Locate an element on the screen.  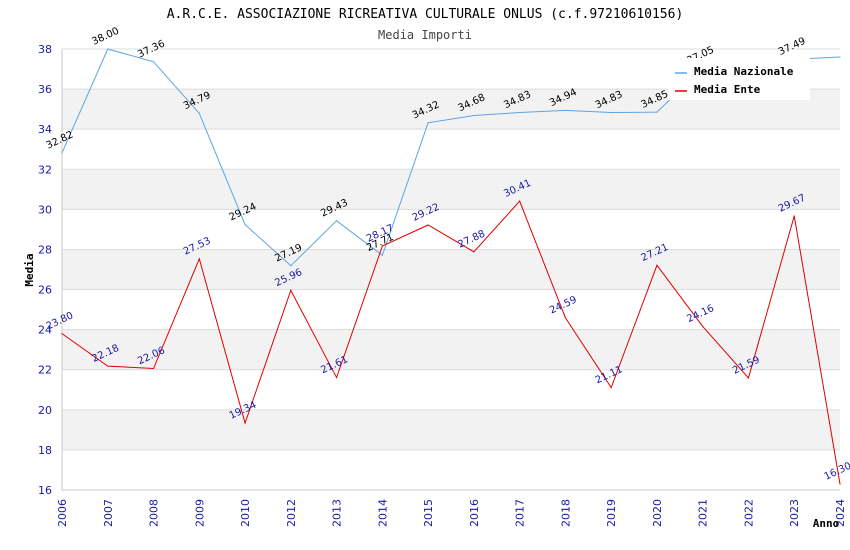
legend-background is located at coordinates (739, 79).